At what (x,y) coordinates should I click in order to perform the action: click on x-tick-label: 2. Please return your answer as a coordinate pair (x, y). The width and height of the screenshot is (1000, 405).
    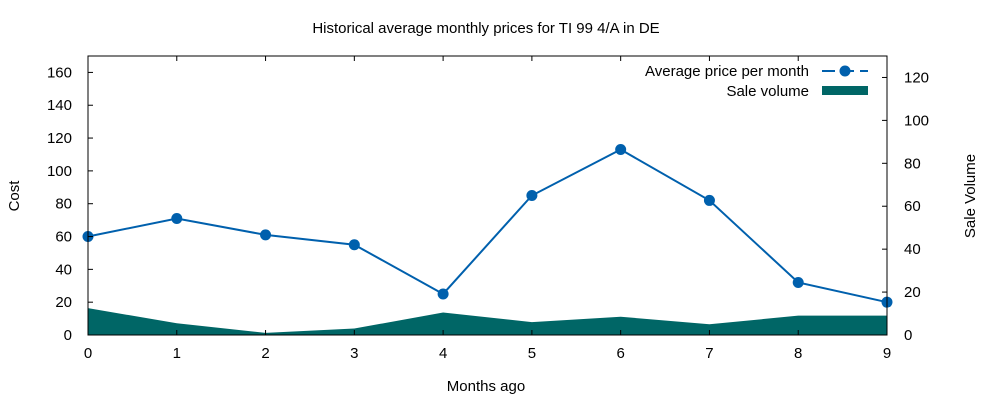
    Looking at the image, I should click on (265, 353).